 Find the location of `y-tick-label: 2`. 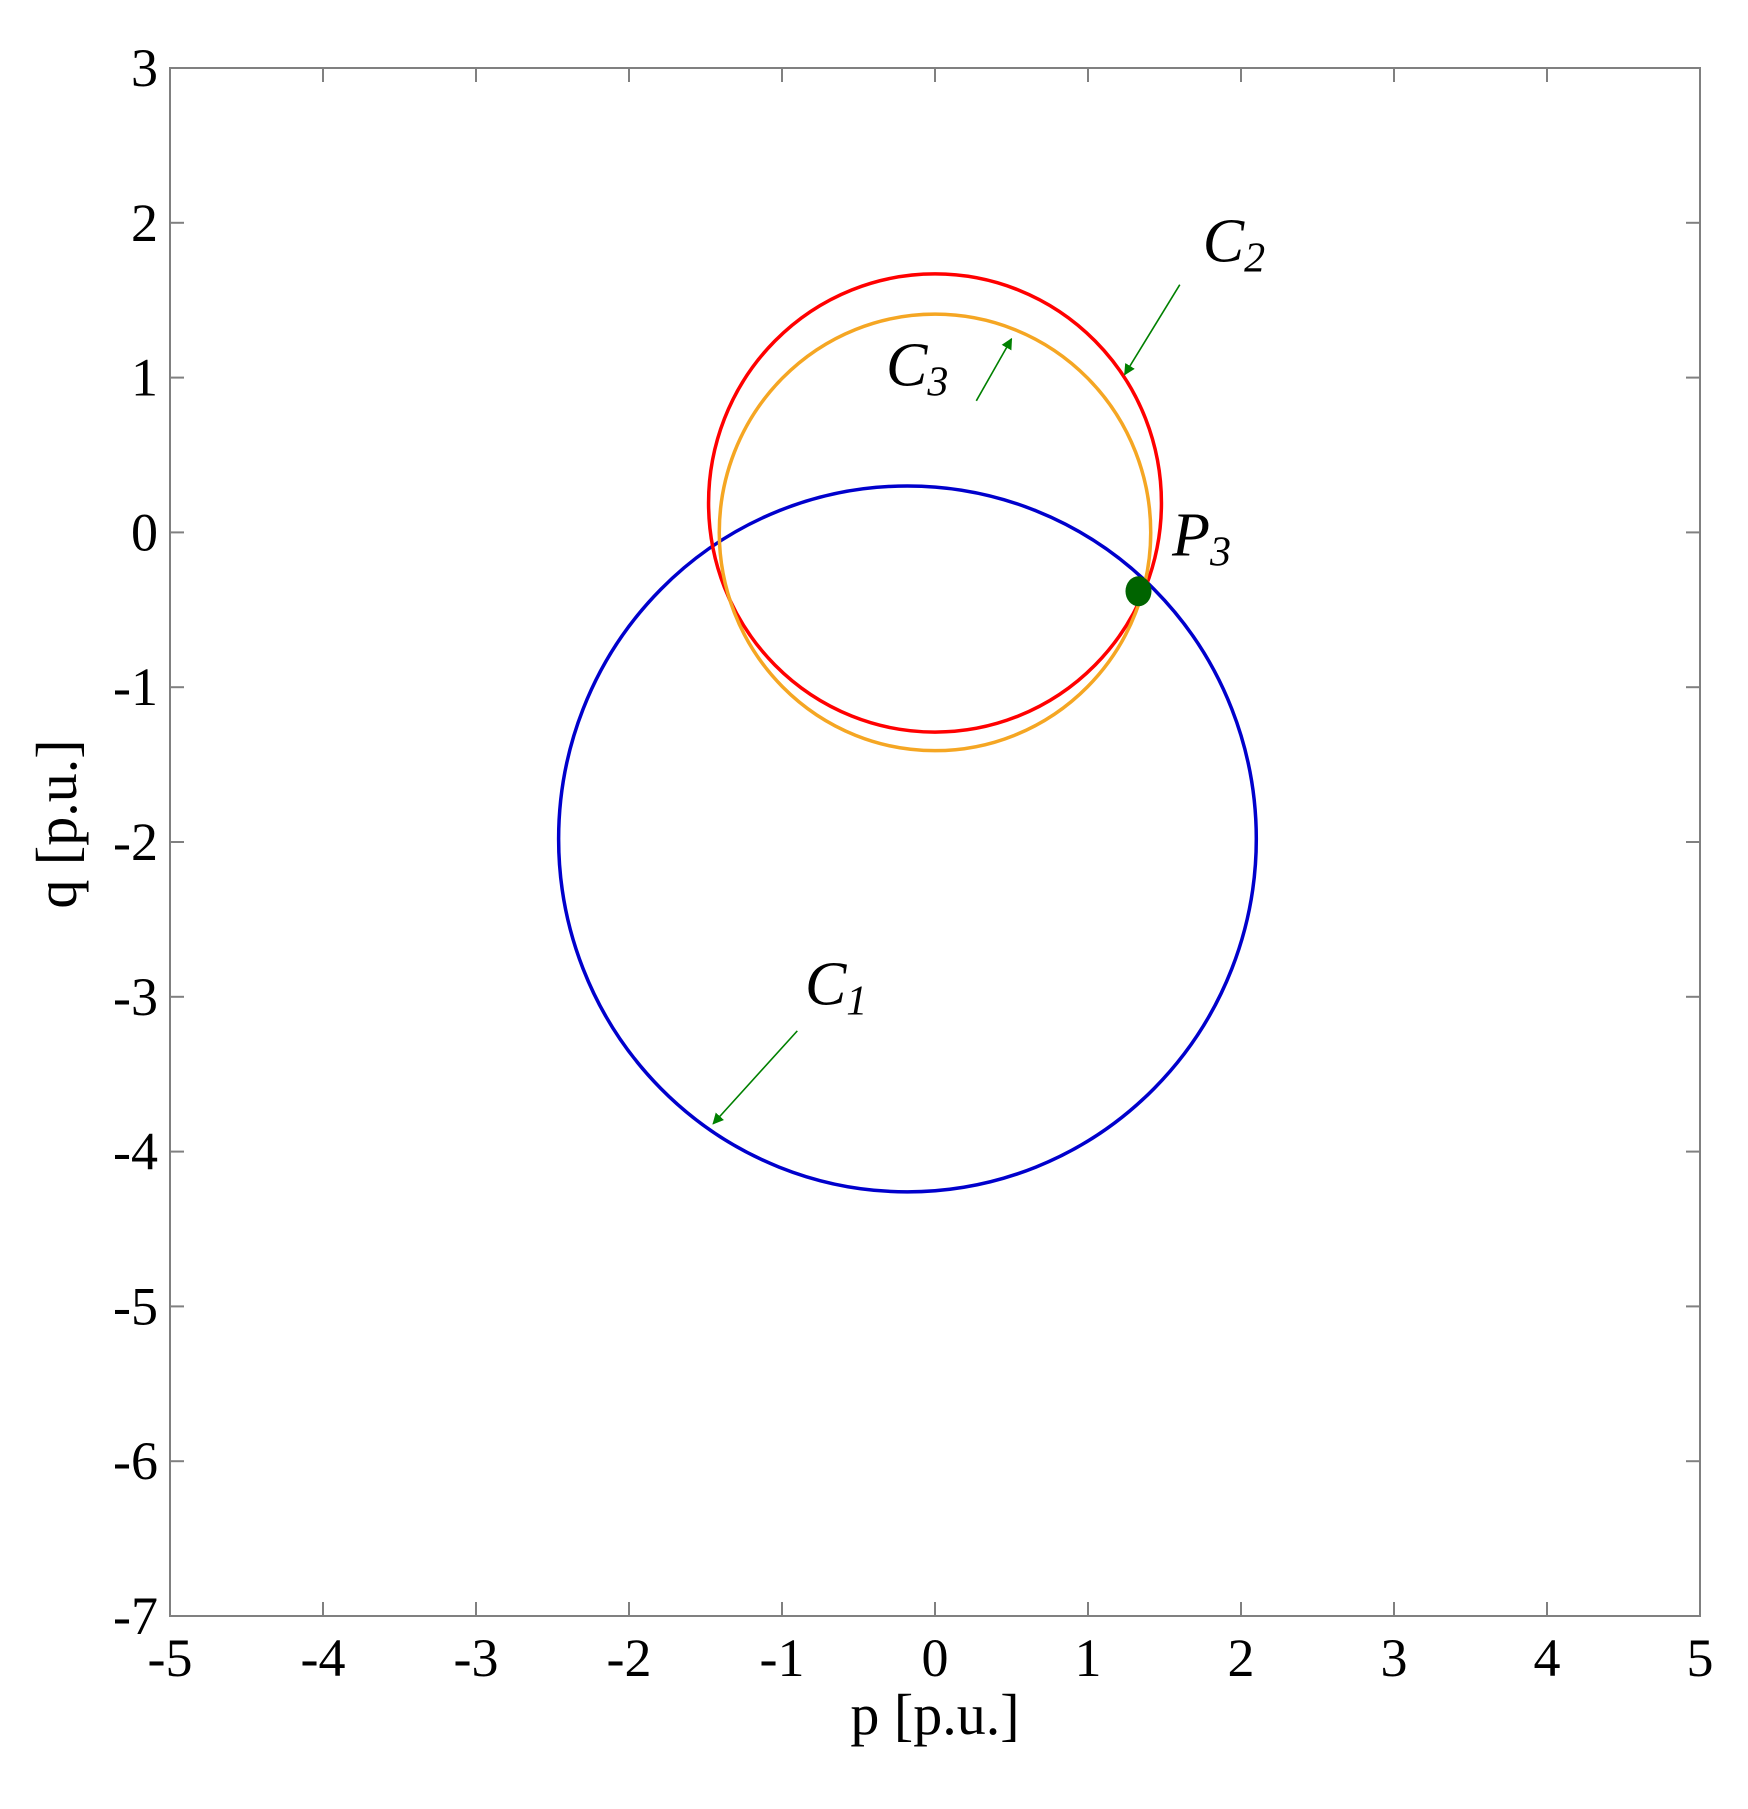

y-tick-label: 2 is located at coordinates (144, 223).